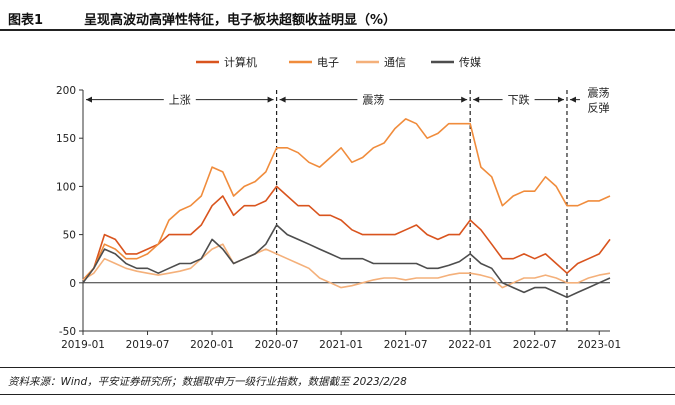  Describe the element at coordinates (67, 332) in the screenshot. I see `y-tick-label: -50` at that location.